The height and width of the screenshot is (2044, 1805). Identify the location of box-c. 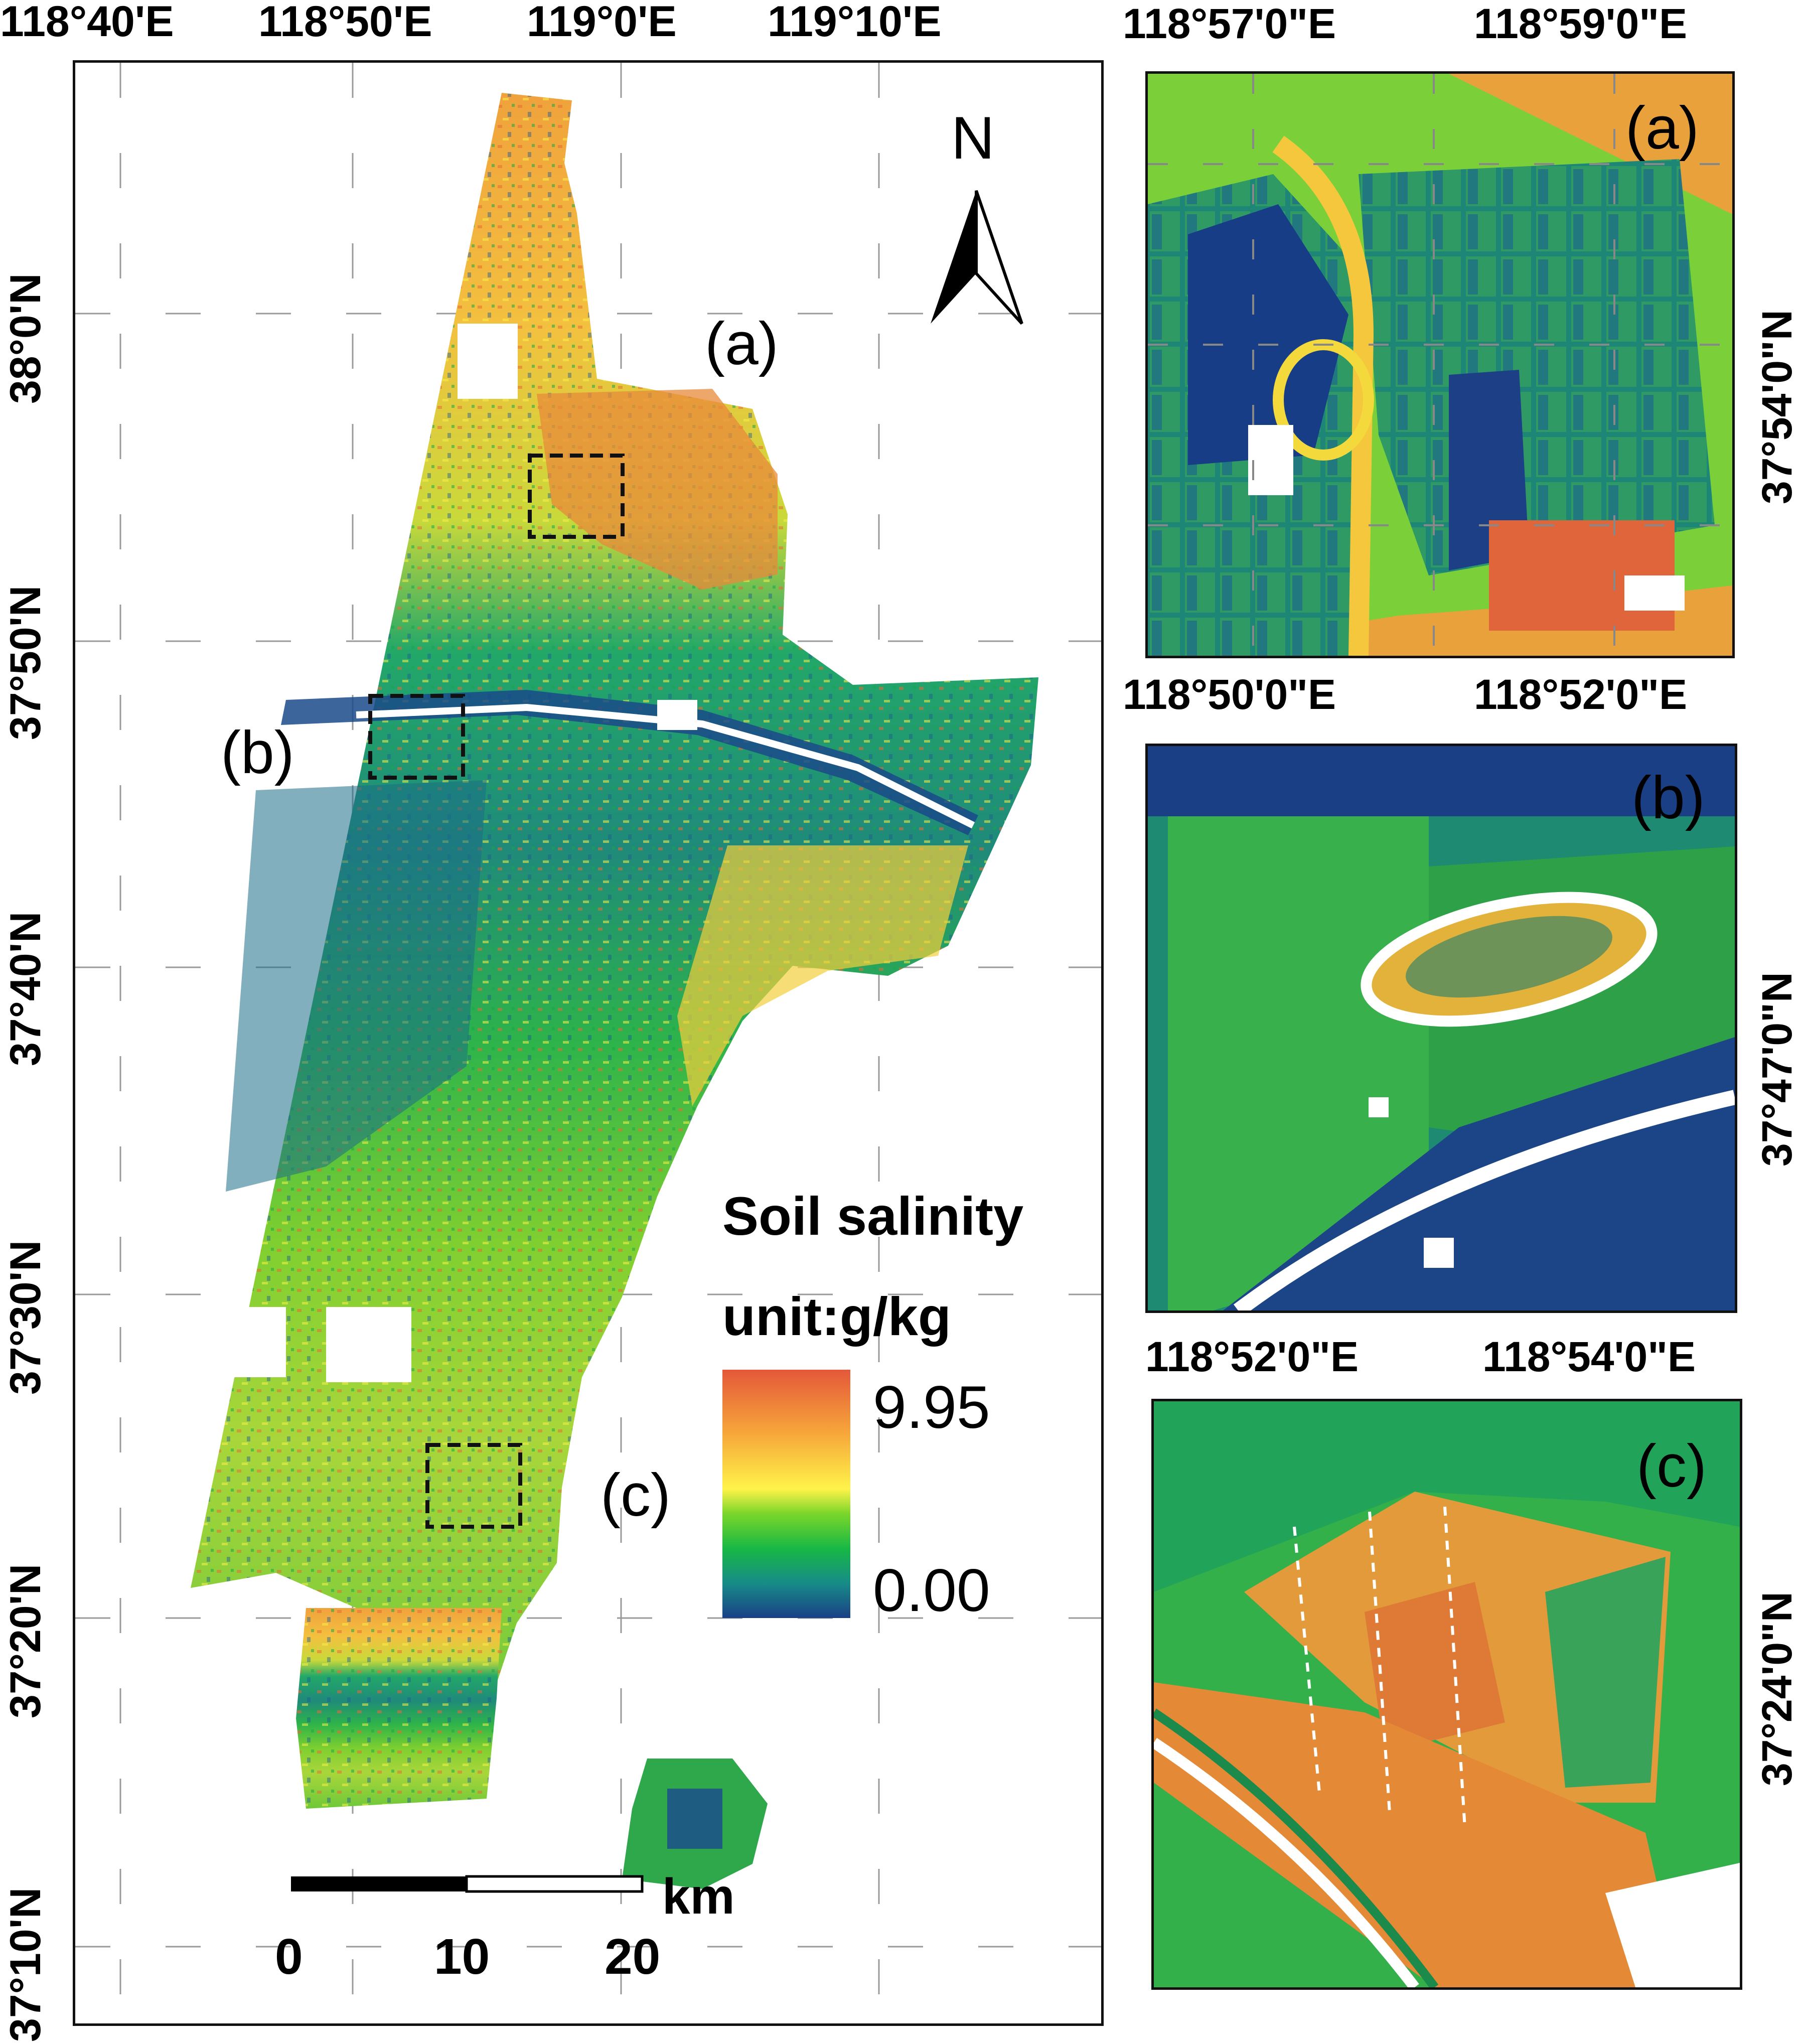
(474, 1486).